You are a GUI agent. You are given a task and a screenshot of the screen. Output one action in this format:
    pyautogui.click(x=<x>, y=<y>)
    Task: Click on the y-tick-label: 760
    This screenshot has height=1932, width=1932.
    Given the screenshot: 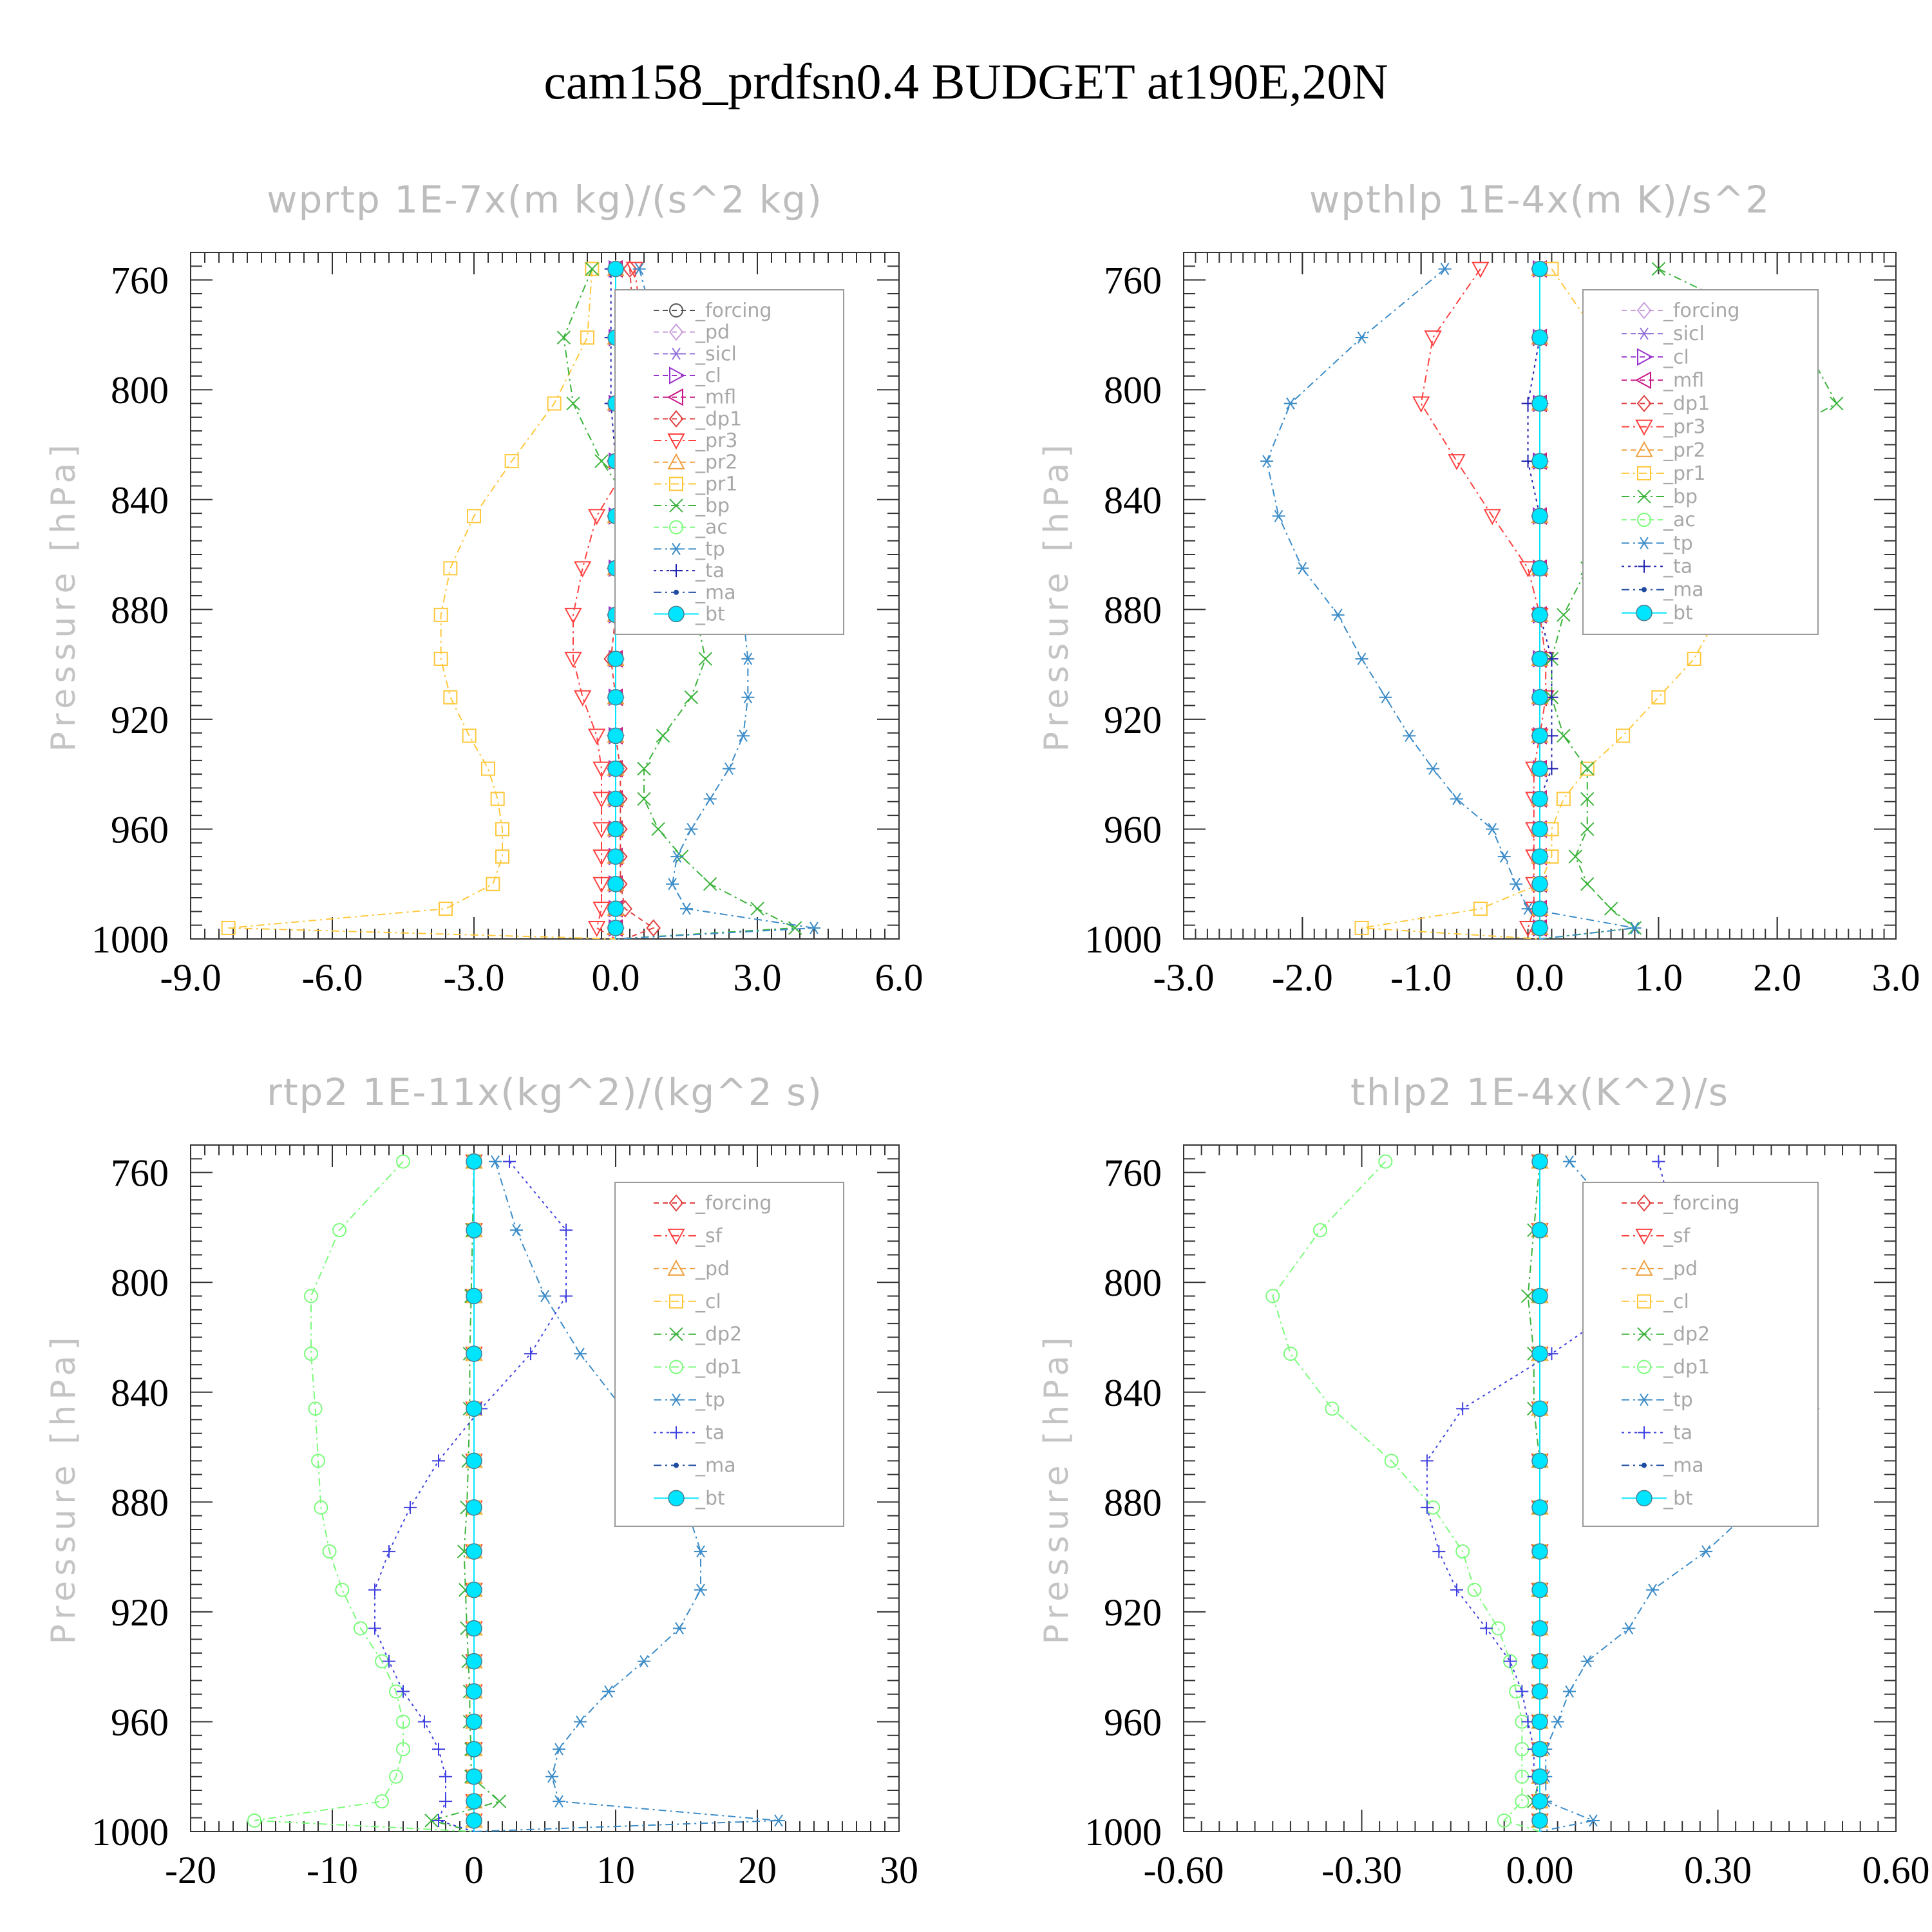 What is the action you would take?
    pyautogui.click(x=1133, y=281)
    